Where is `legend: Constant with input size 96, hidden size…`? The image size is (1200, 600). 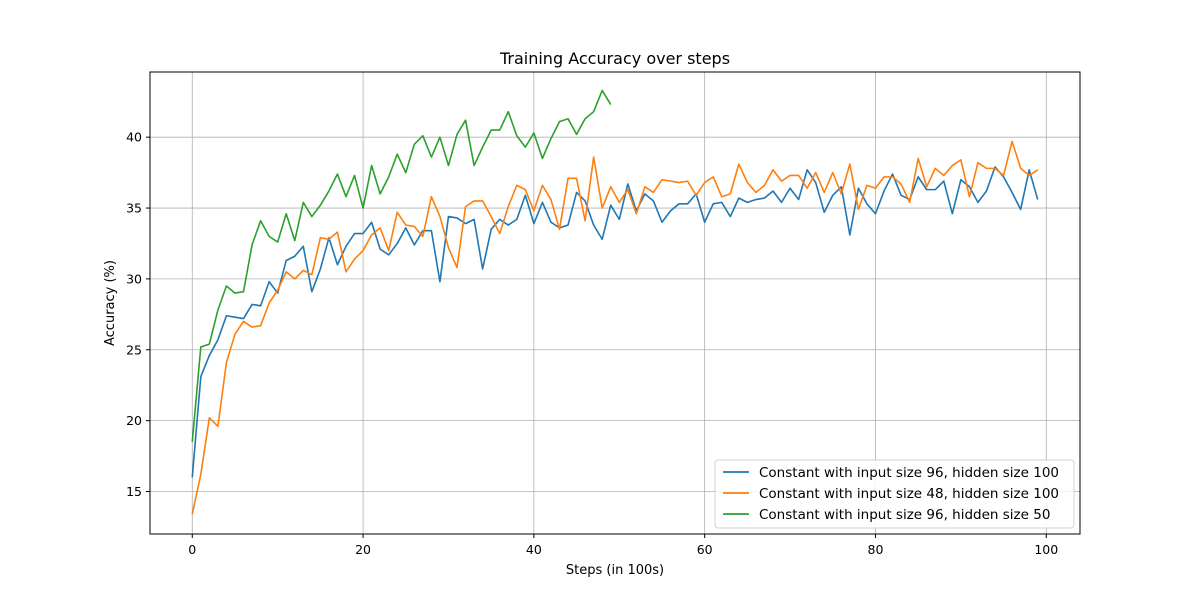 legend: Constant with input size 96, hidden size… is located at coordinates (894, 494).